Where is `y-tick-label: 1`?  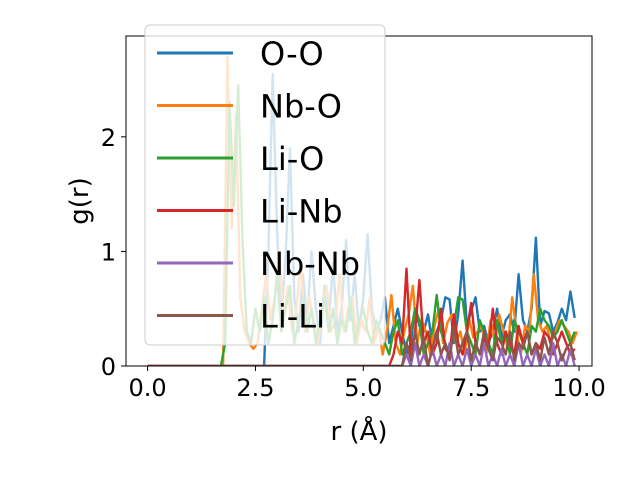
y-tick-label: 1 is located at coordinates (108, 252).